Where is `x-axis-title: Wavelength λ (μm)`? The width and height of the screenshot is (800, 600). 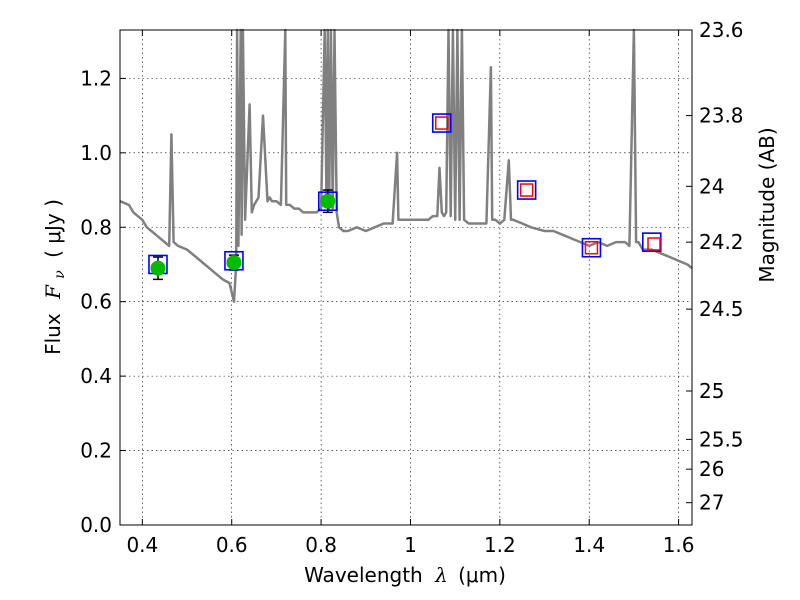
x-axis-title: Wavelength λ (μm) is located at coordinates (405, 575).